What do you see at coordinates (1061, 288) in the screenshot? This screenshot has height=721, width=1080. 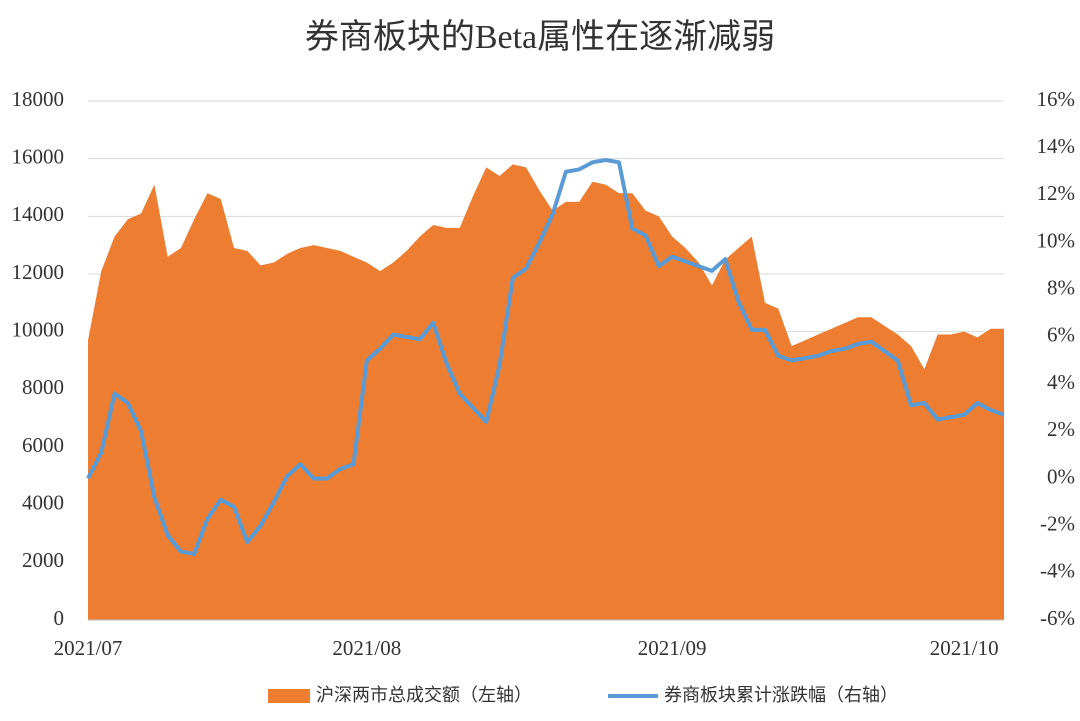 I see `y2-tick-label: 8%` at bounding box center [1061, 288].